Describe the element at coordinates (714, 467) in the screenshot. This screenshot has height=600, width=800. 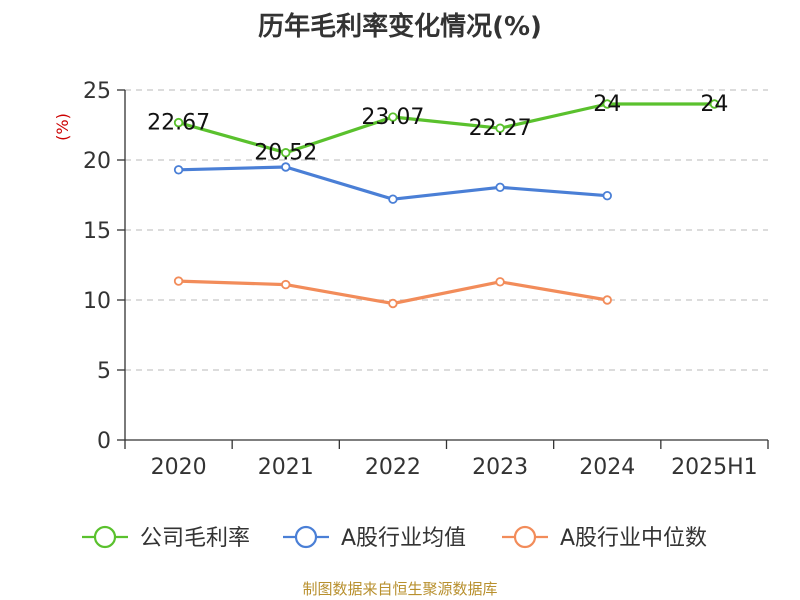
I see `x-tick-label: 2025H1` at that location.